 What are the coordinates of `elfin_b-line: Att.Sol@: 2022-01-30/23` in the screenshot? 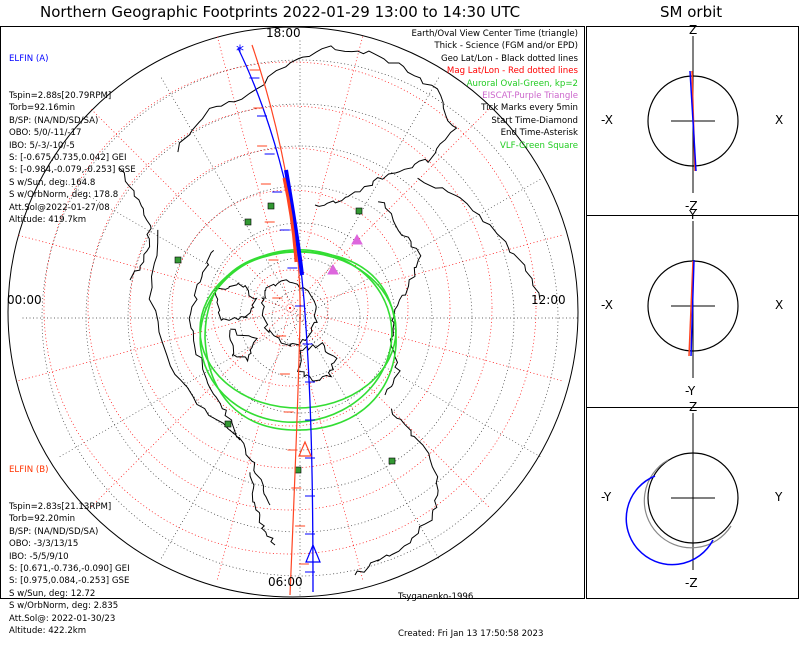 It's located at (62, 618).